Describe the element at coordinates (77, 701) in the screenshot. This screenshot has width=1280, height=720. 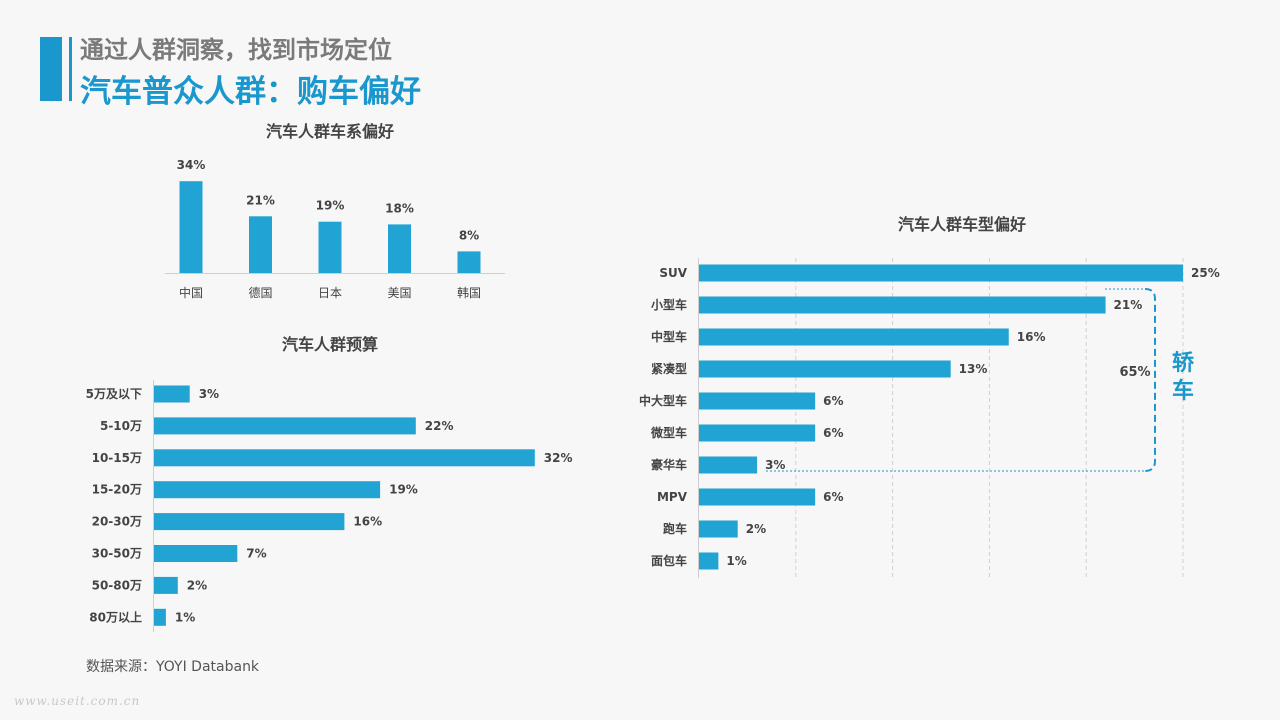
I see `watermark: www.useit.com.cn` at that location.